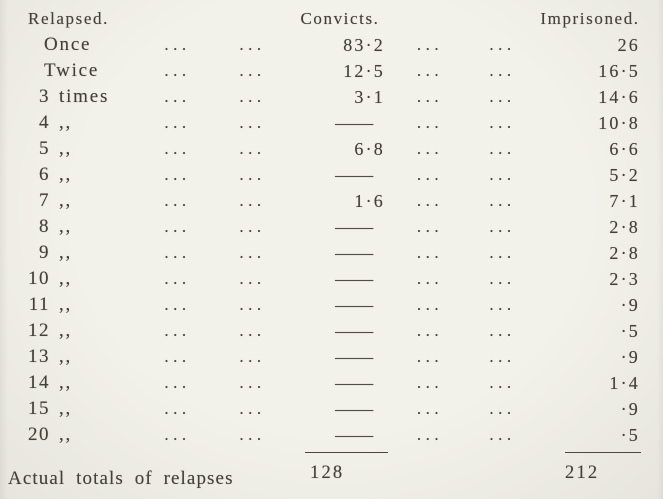 The width and height of the screenshot is (663, 499). What do you see at coordinates (322, 71) in the screenshot?
I see `table-row: Twice ... ... 12·5 ... ... 16·5` at bounding box center [322, 71].